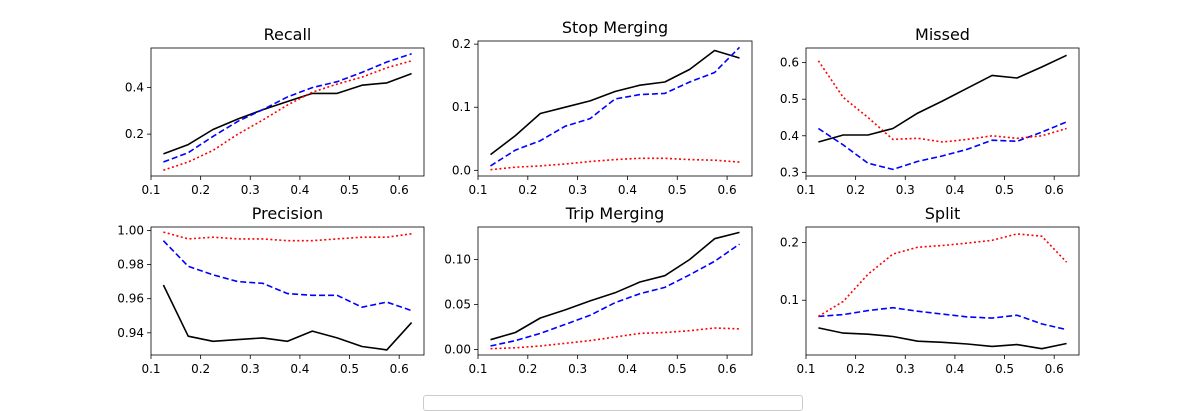 This screenshot has width=1200, height=411. Describe the element at coordinates (130, 230) in the screenshot. I see `y-tick-label: 1.00` at that location.